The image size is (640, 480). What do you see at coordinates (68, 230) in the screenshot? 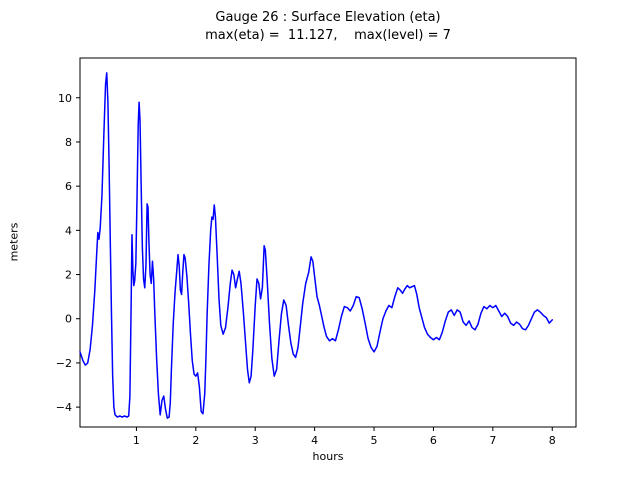
I see `y-tick-label: 4` at bounding box center [68, 230].